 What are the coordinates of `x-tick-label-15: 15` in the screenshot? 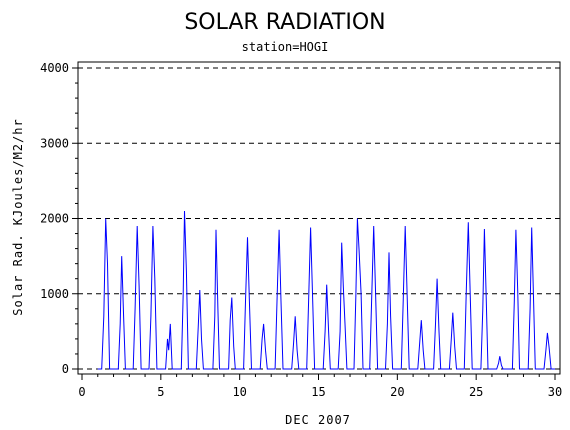 It's located at (318, 392).